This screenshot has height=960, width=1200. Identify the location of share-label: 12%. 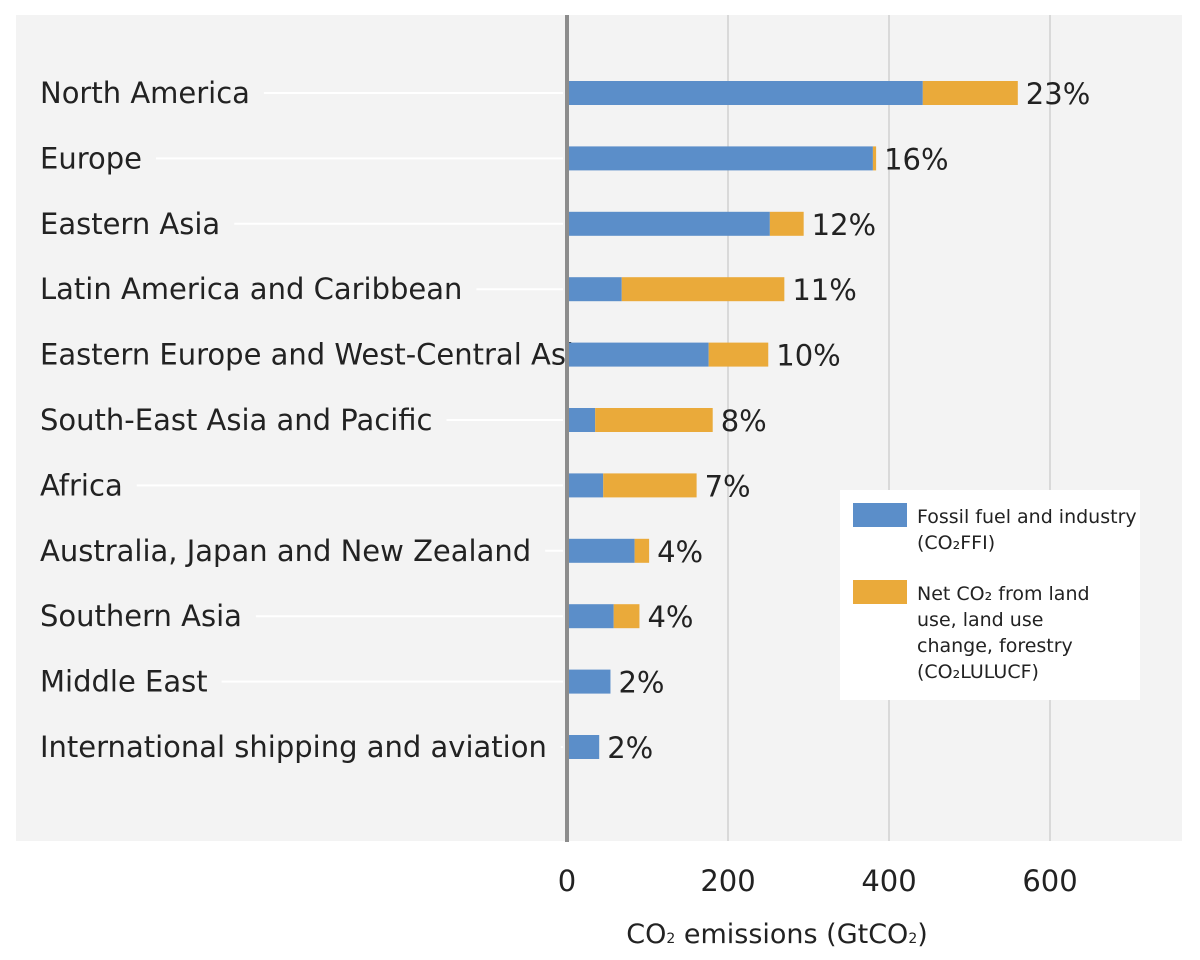
(844, 225).